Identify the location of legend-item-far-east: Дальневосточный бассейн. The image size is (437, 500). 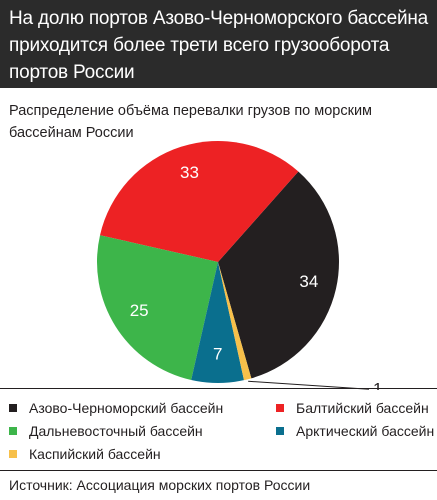
(106, 431).